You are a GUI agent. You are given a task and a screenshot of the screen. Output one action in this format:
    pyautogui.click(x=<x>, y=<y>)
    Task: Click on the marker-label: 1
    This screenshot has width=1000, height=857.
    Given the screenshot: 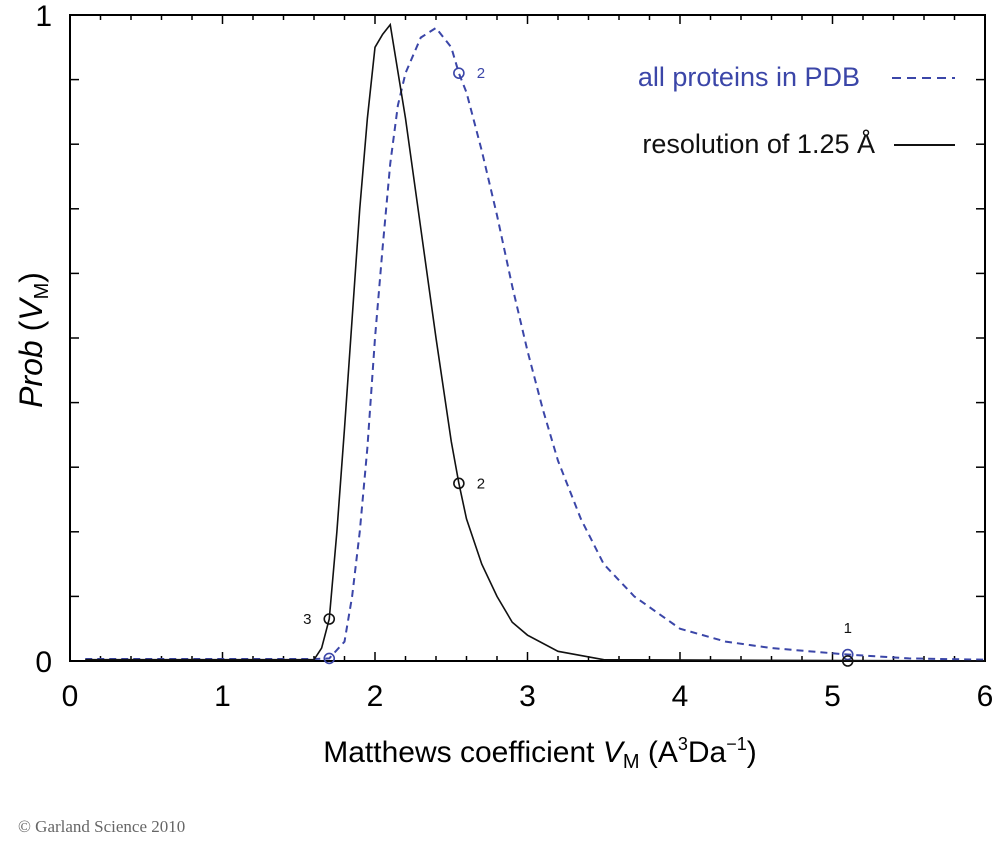 What is the action you would take?
    pyautogui.click(x=848, y=628)
    